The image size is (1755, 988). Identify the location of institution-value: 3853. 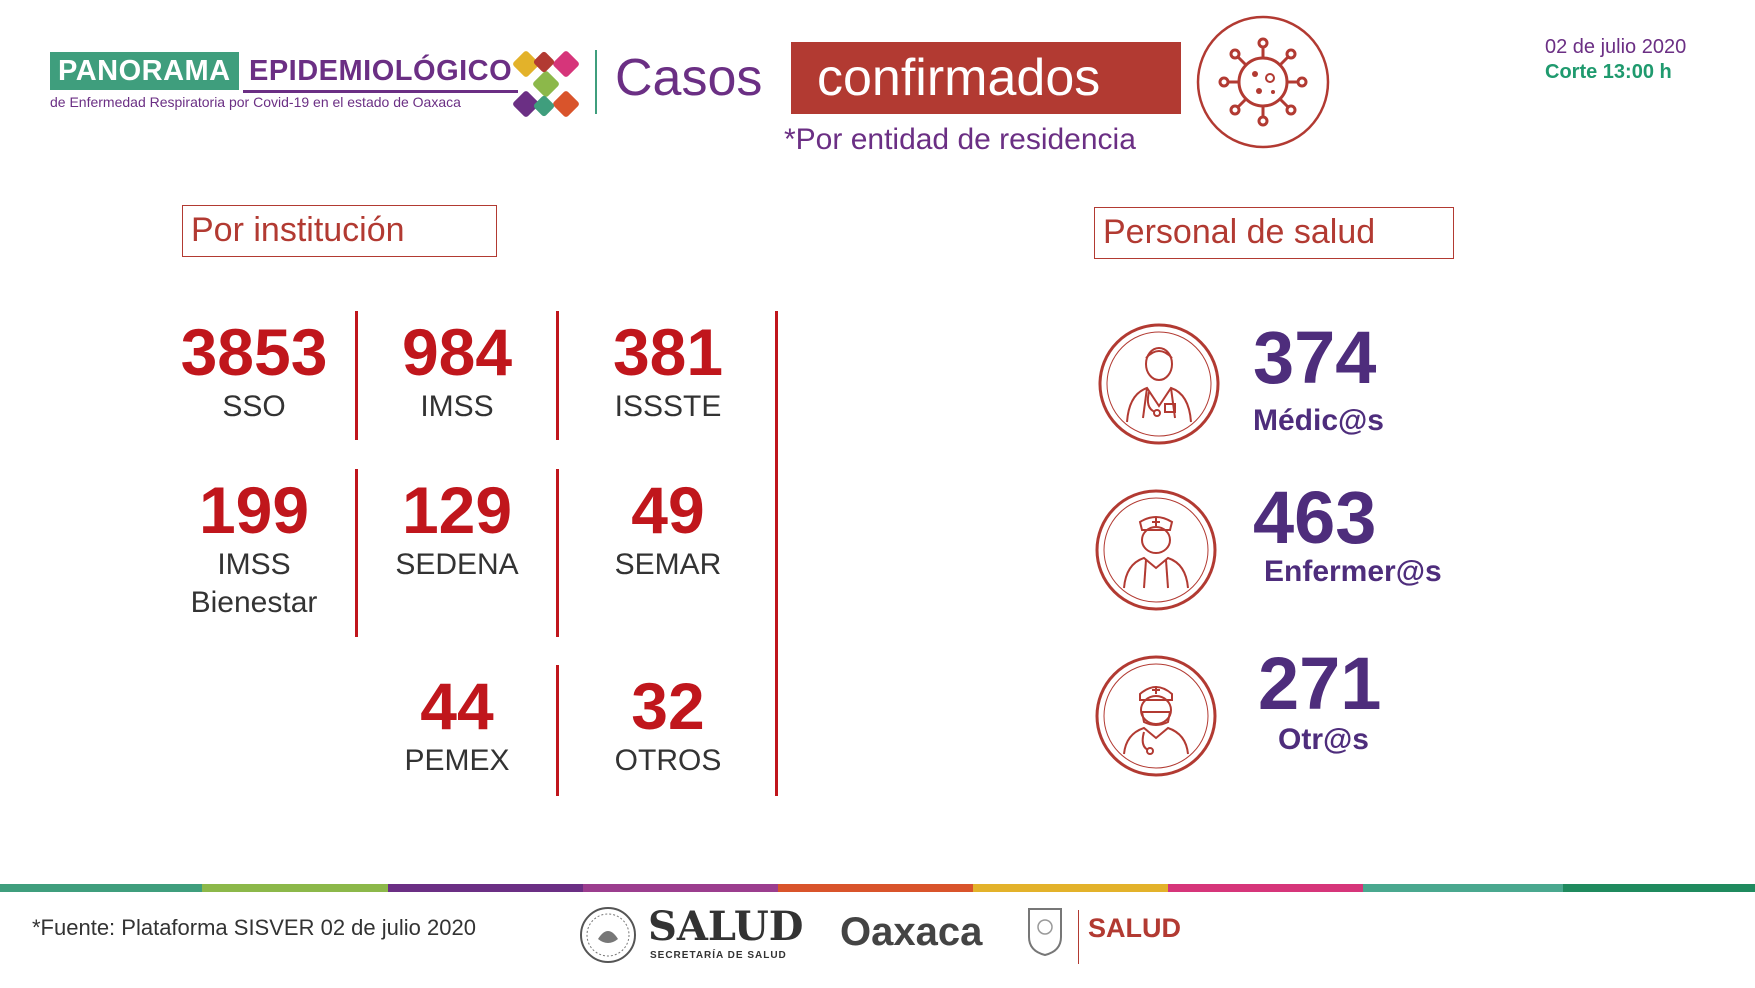
(254, 352).